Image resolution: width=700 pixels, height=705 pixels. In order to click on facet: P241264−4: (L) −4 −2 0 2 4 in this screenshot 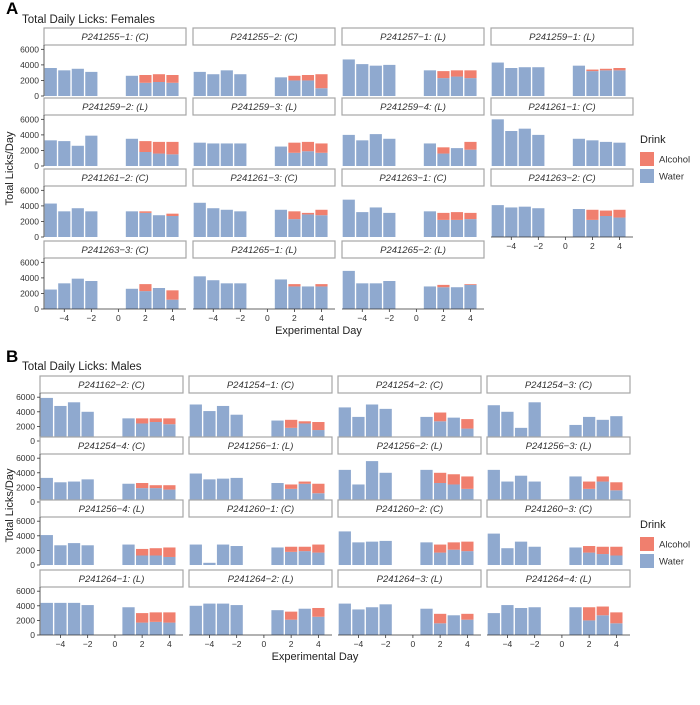, I will do `click(558, 609)`.